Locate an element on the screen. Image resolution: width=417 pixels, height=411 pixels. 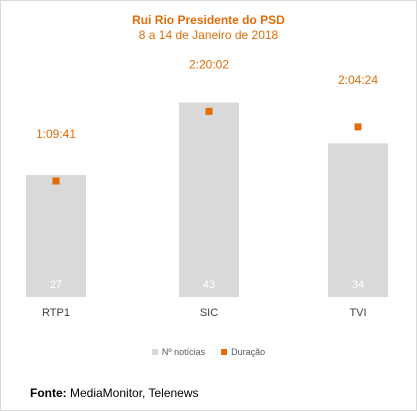
category-label: RTP1 is located at coordinates (56, 313).